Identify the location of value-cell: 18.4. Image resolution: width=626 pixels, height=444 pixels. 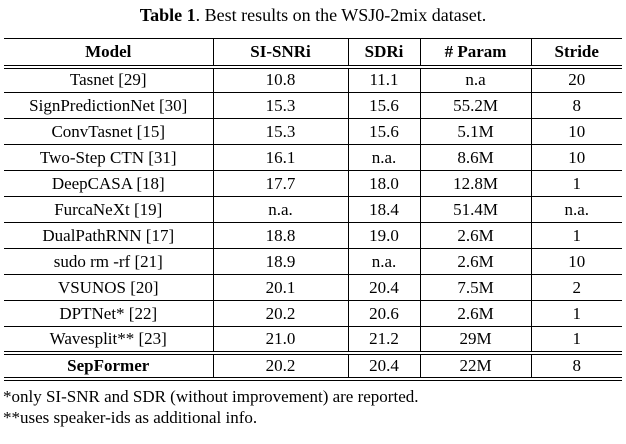
(384, 209).